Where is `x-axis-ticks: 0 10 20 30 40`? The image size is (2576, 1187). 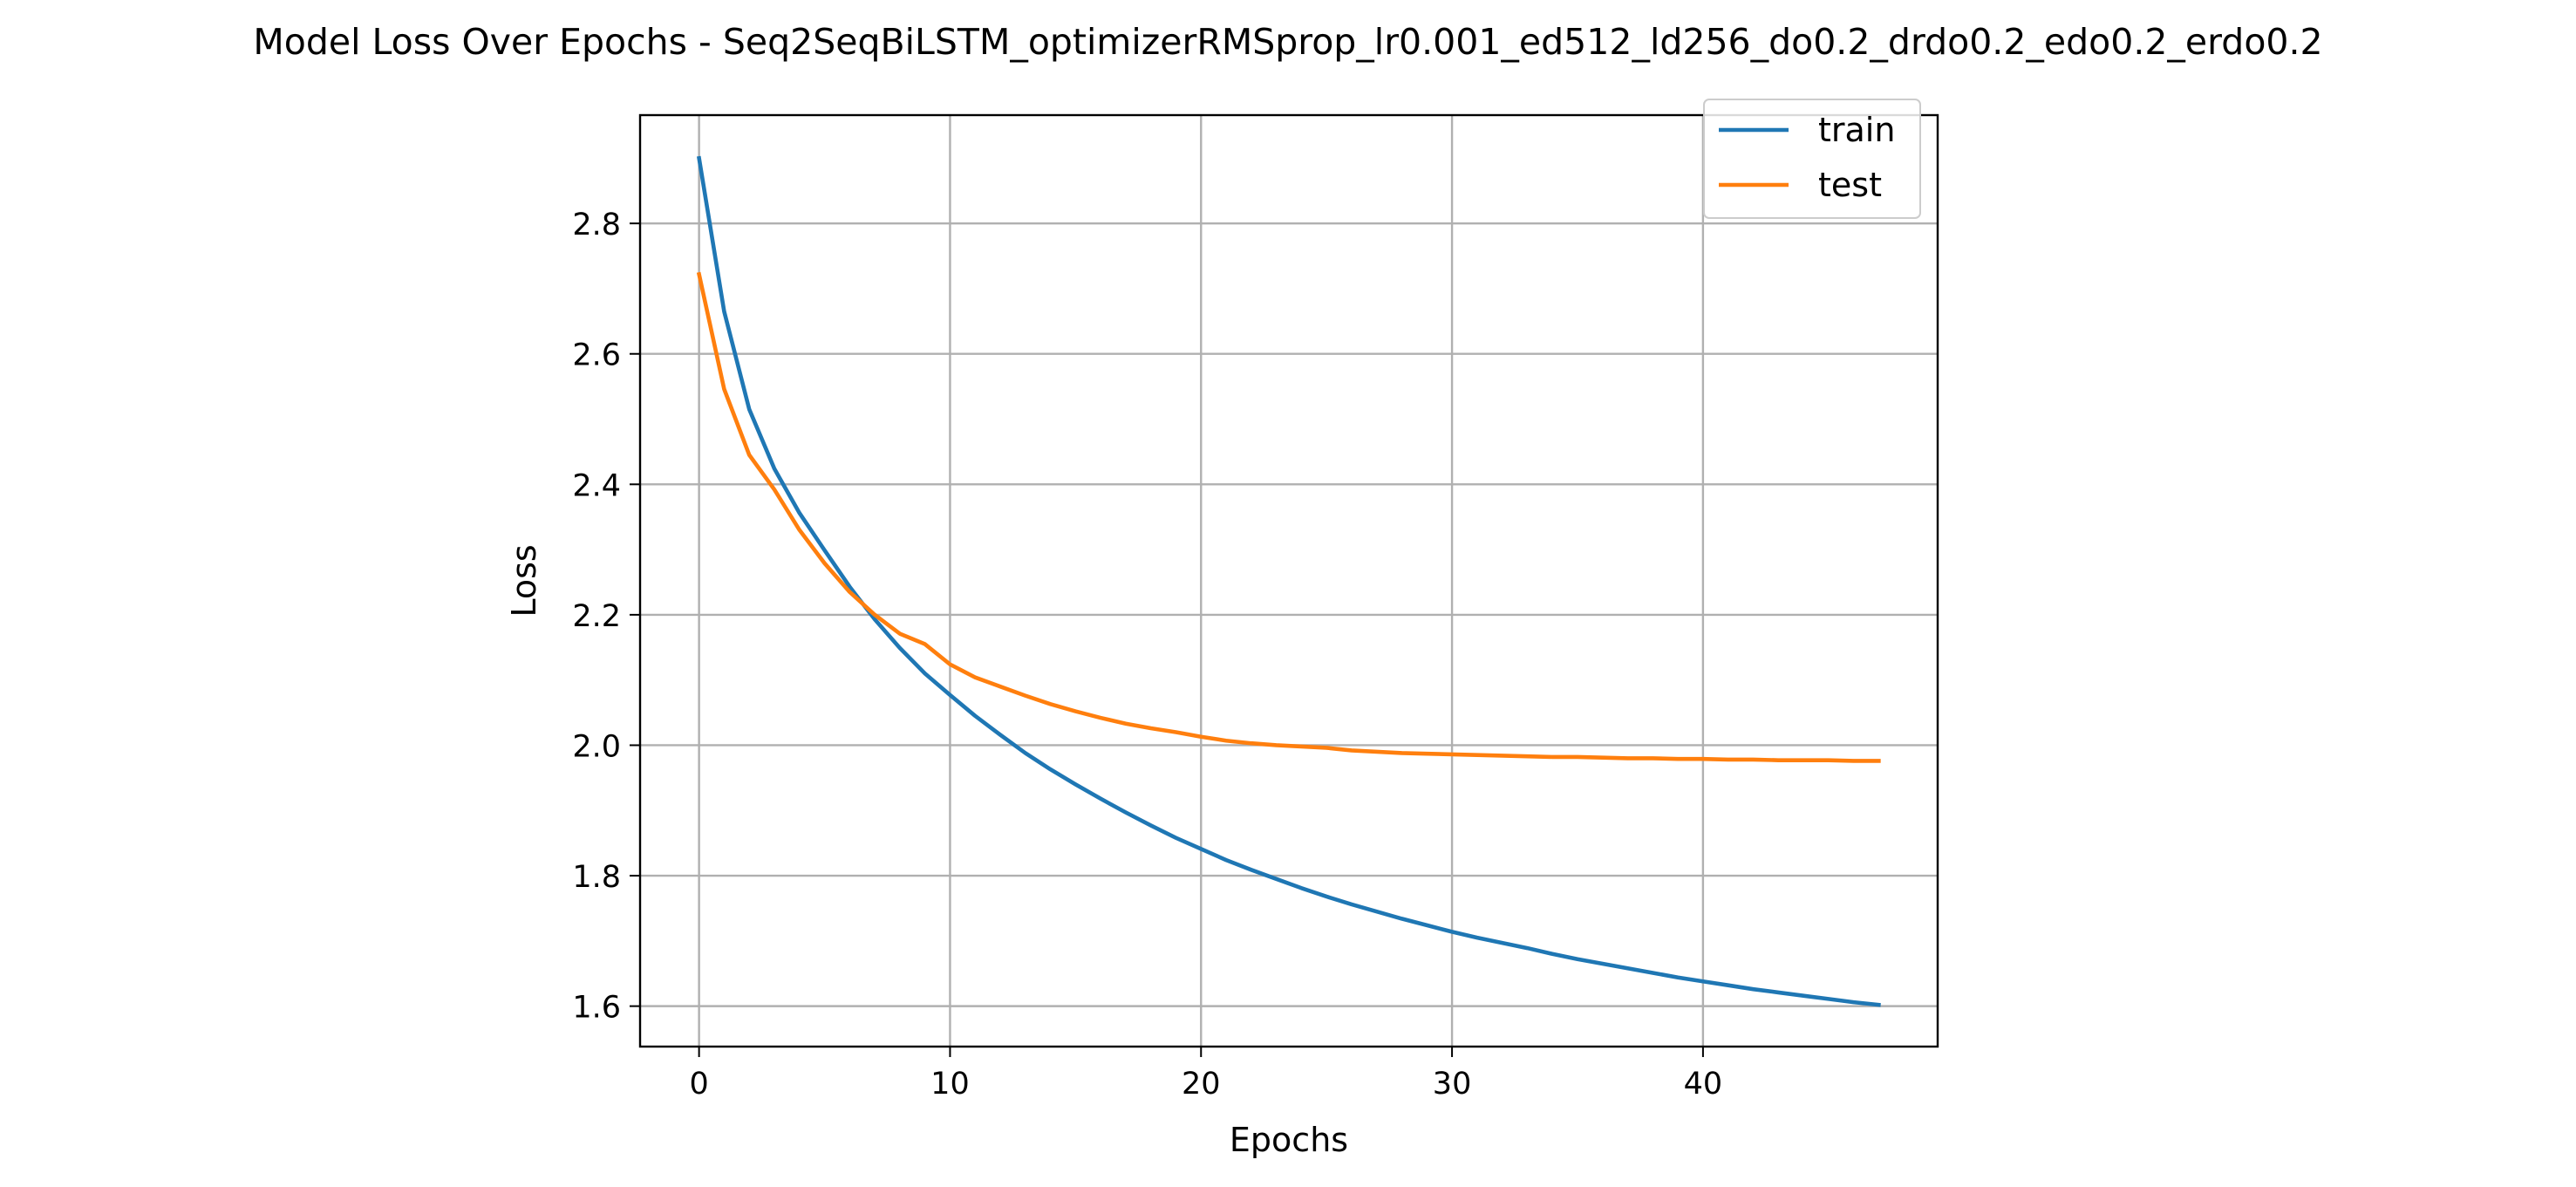
x-axis-ticks: 0 10 20 30 40 is located at coordinates (1205, 1074).